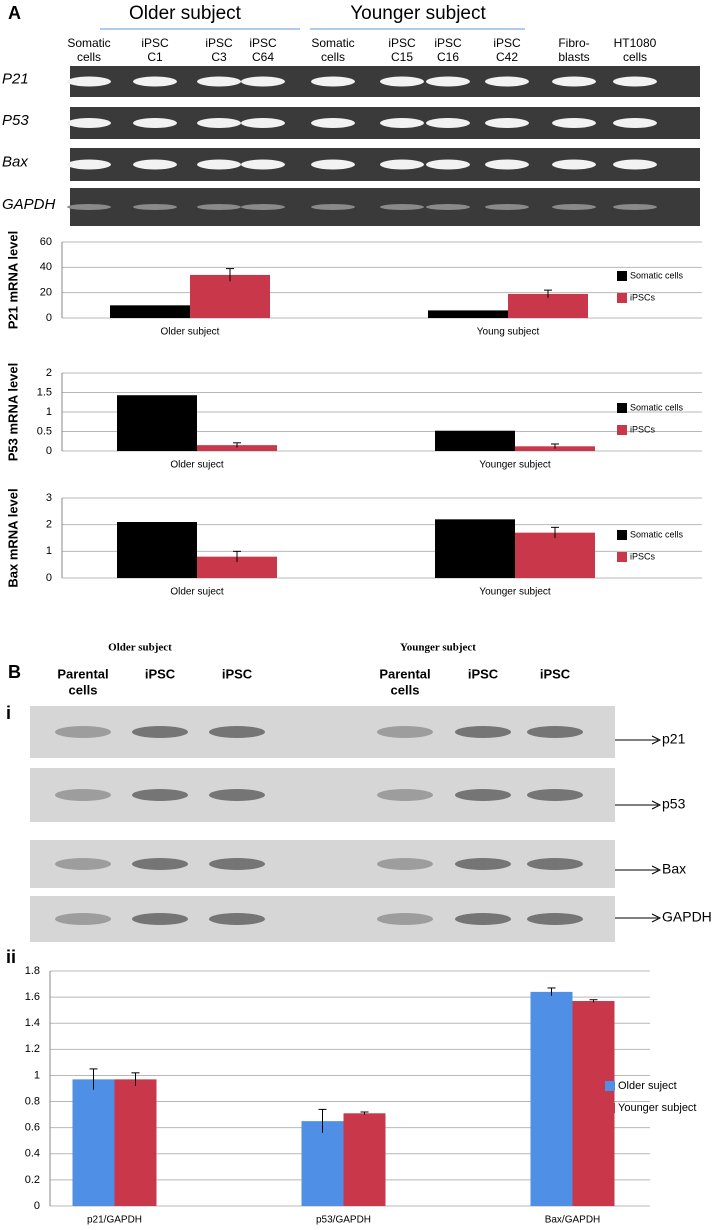  I want to click on panel-label: B, so click(14, 672).